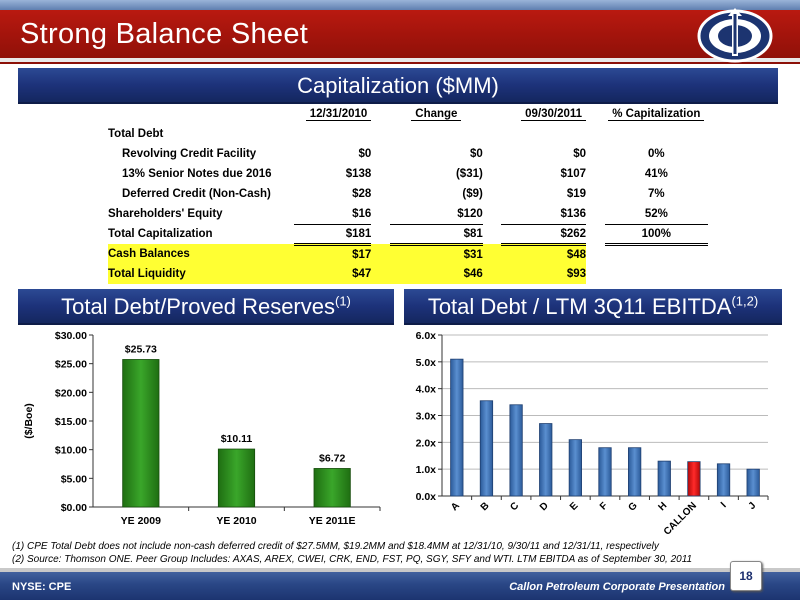 The image size is (800, 600). Describe the element at coordinates (198, 306) in the screenshot. I see `debt-reserves-title: Total Debt/Proved Reserves` at that location.